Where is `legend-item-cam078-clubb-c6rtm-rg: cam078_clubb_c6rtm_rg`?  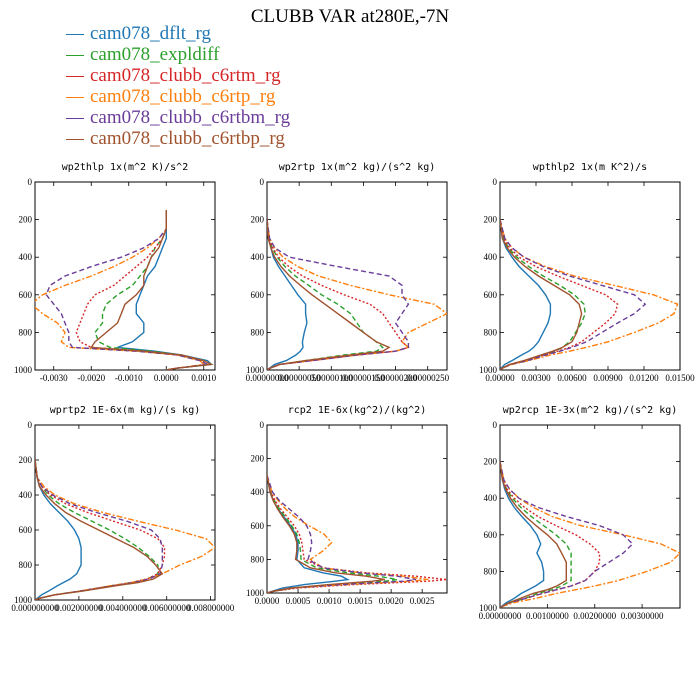
legend-item-cam078-clubb-c6rtm-rg: cam078_clubb_c6rtm_rg is located at coordinates (246, 76).